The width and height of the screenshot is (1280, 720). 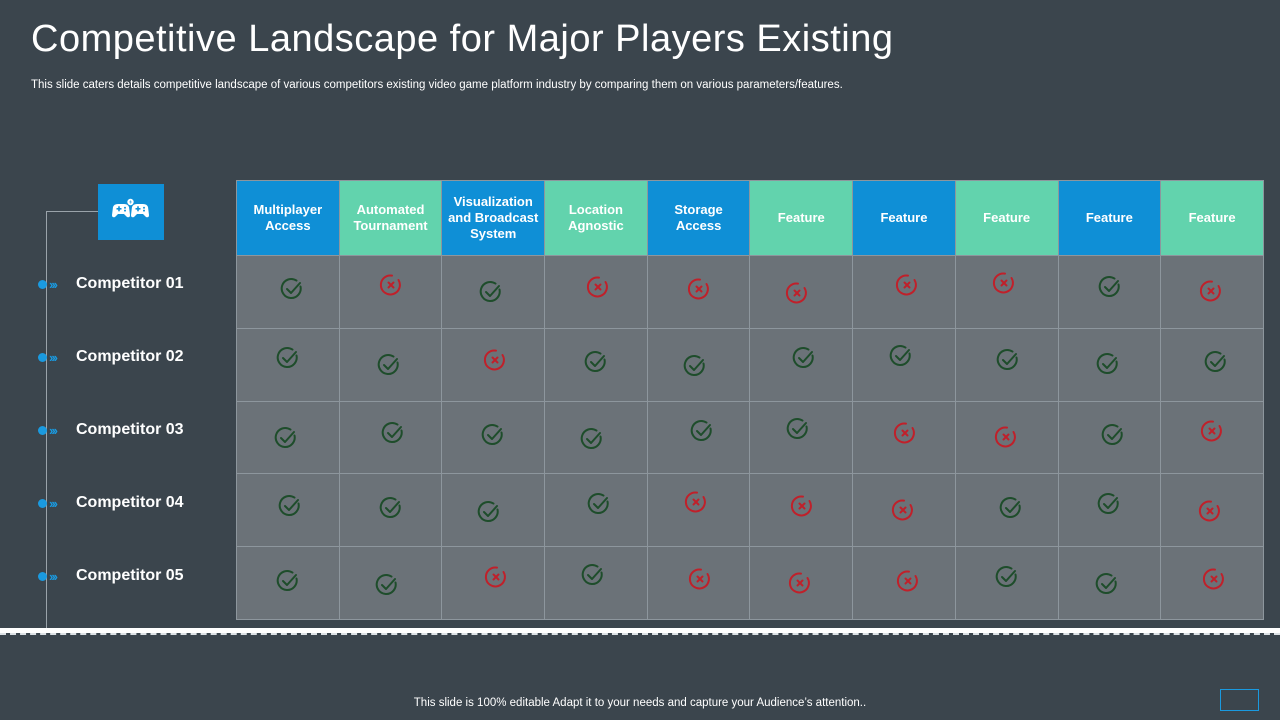 What do you see at coordinates (698, 218) in the screenshot?
I see `column-header: Storage Access` at bounding box center [698, 218].